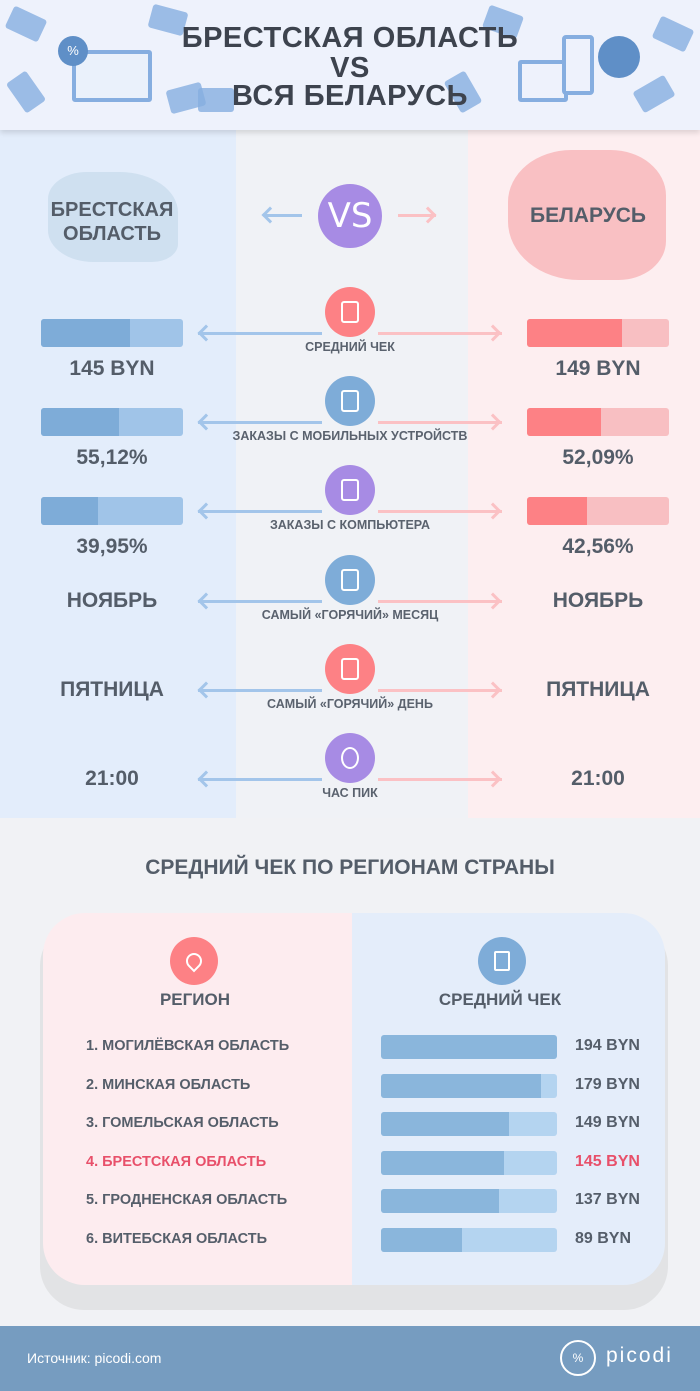 The width and height of the screenshot is (700, 1391). I want to click on brest-value: 39,95%, so click(112, 547).